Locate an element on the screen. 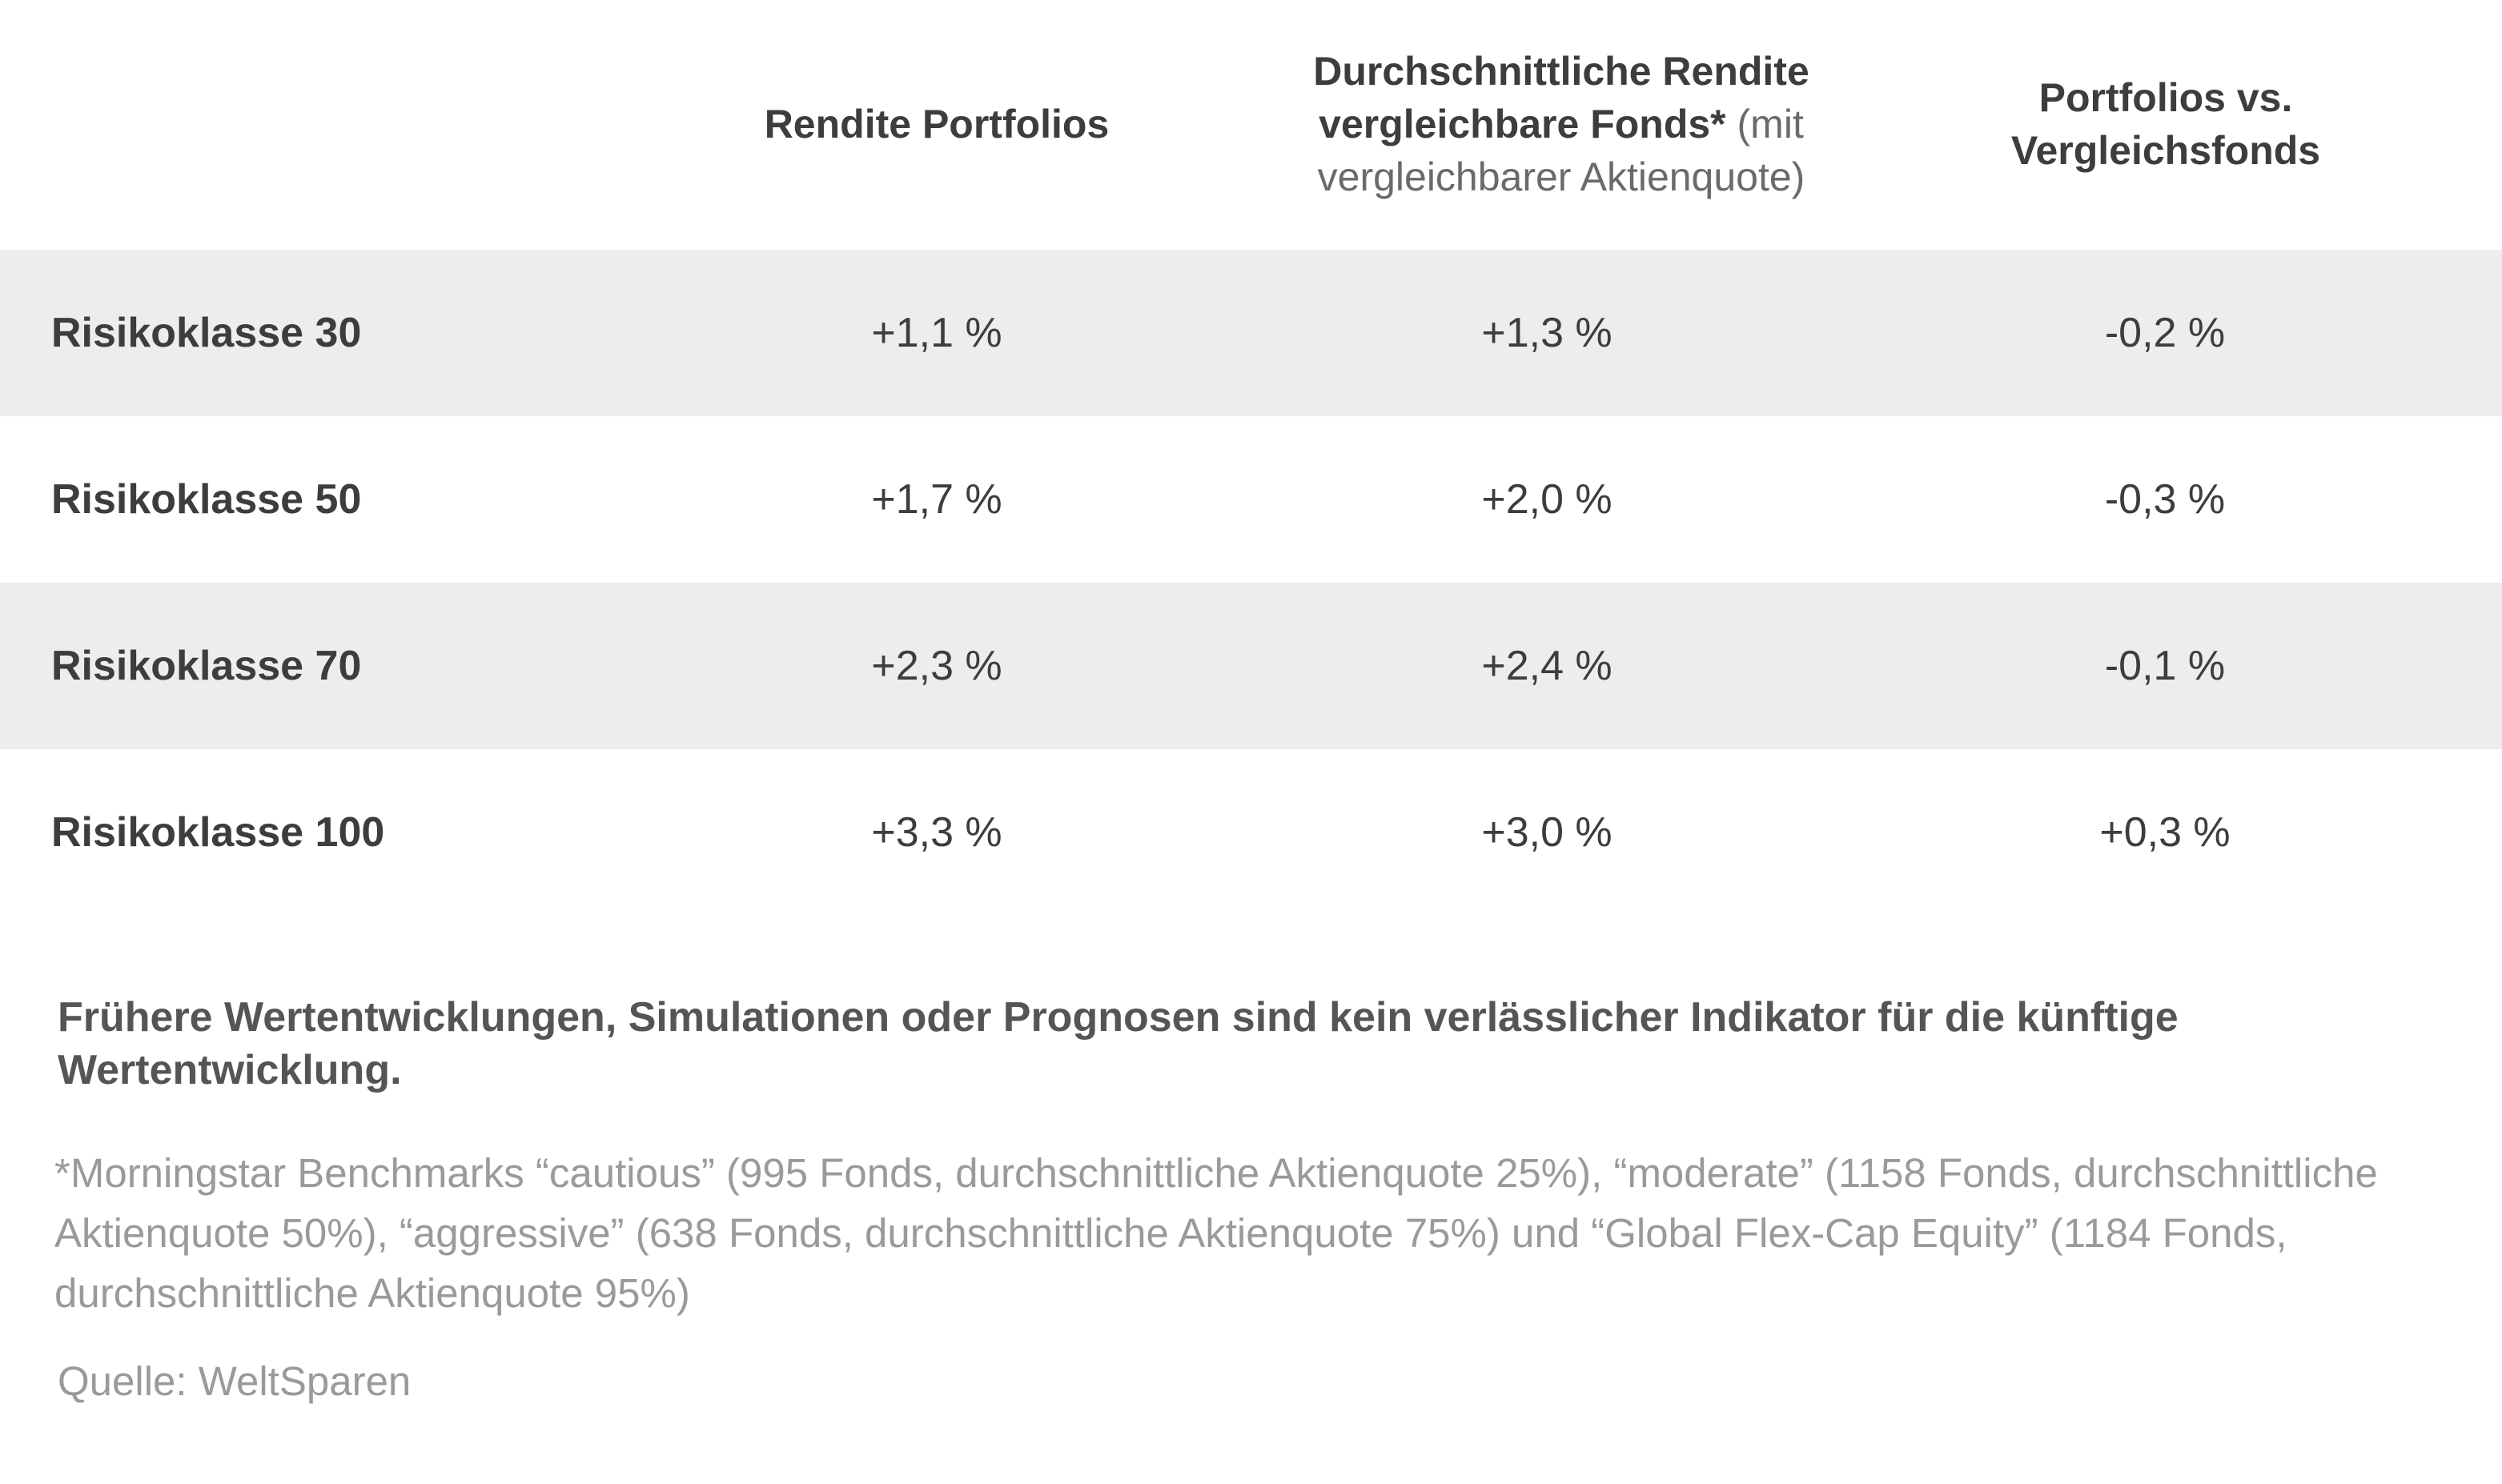 The image size is (2502, 1484). cell-rendite-portfolios: +2,3 % is located at coordinates (937, 666).